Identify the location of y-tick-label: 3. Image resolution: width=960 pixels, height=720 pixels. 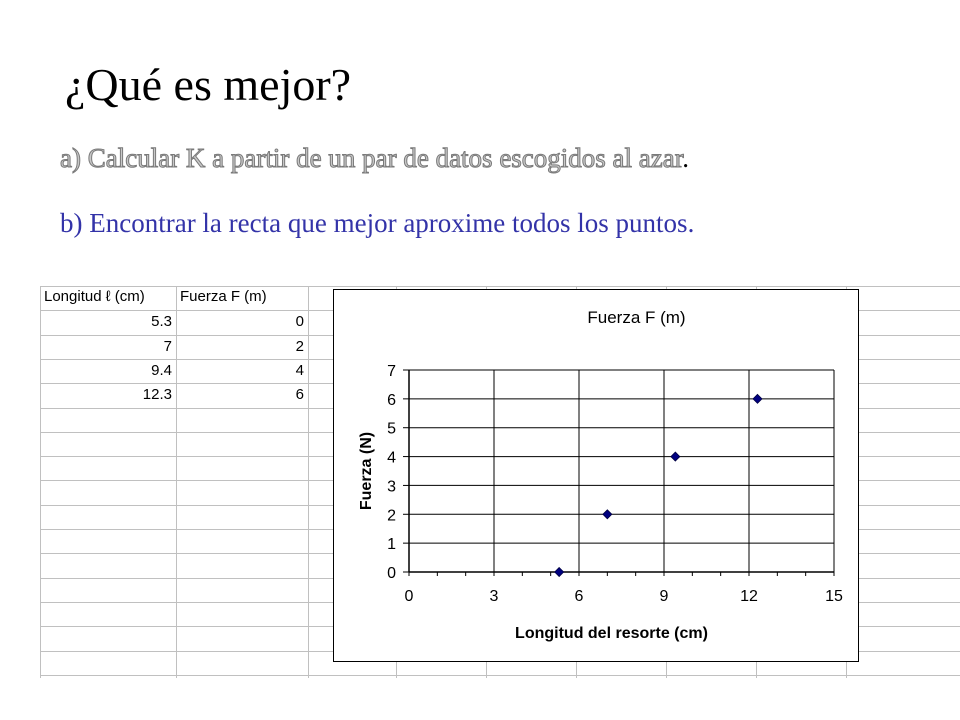
(391, 486).